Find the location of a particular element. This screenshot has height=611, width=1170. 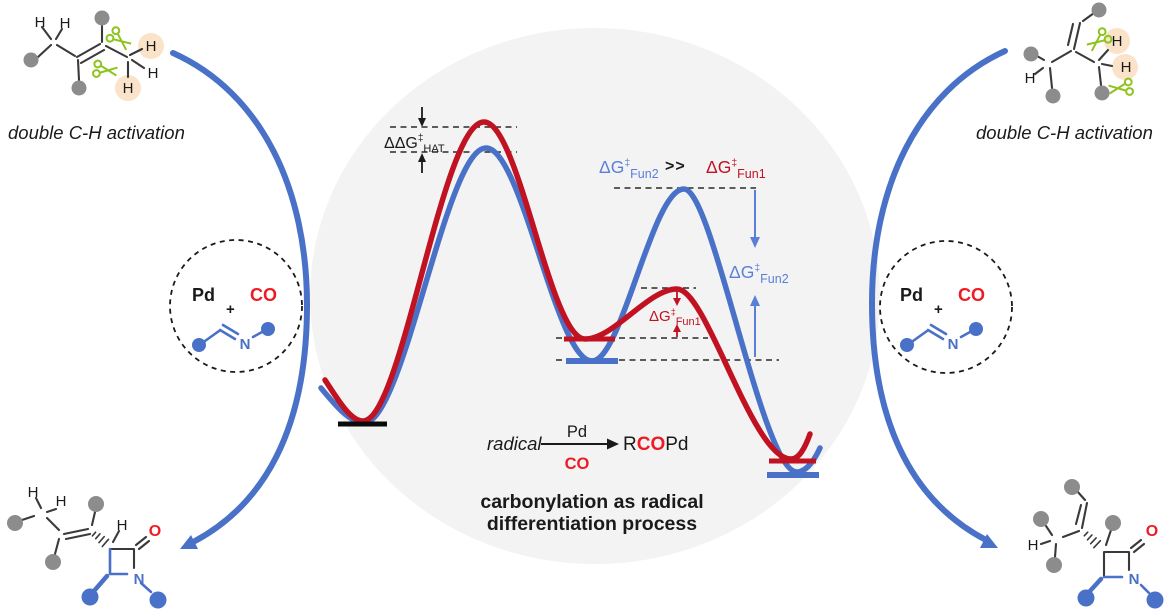

reaction-catalyst-bottom: CO is located at coordinates (577, 464).